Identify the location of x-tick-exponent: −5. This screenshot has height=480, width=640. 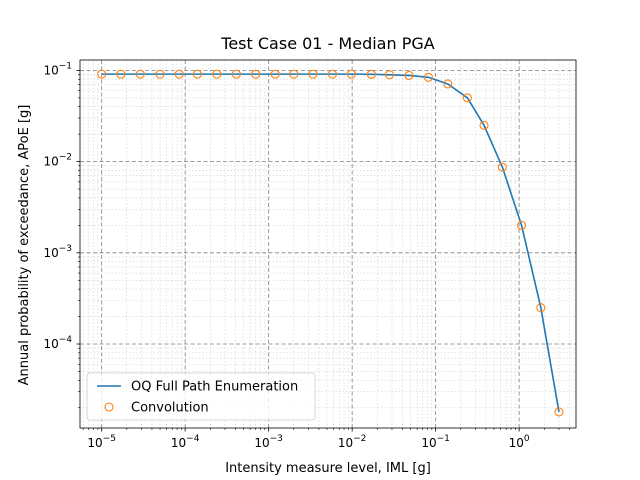
(109, 439).